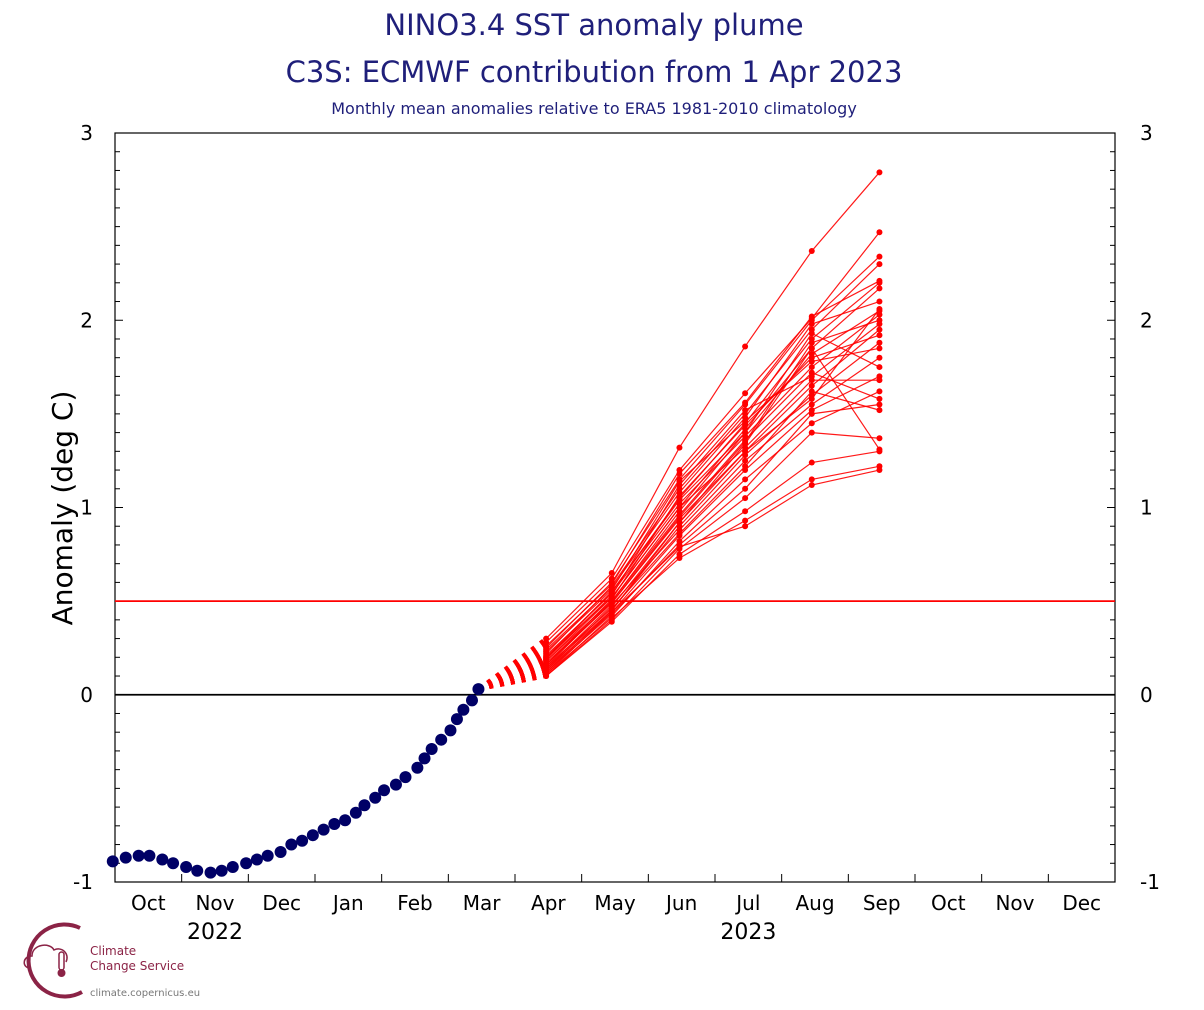  What do you see at coordinates (86, 133) in the screenshot?
I see `y-tick-label-left: 3` at bounding box center [86, 133].